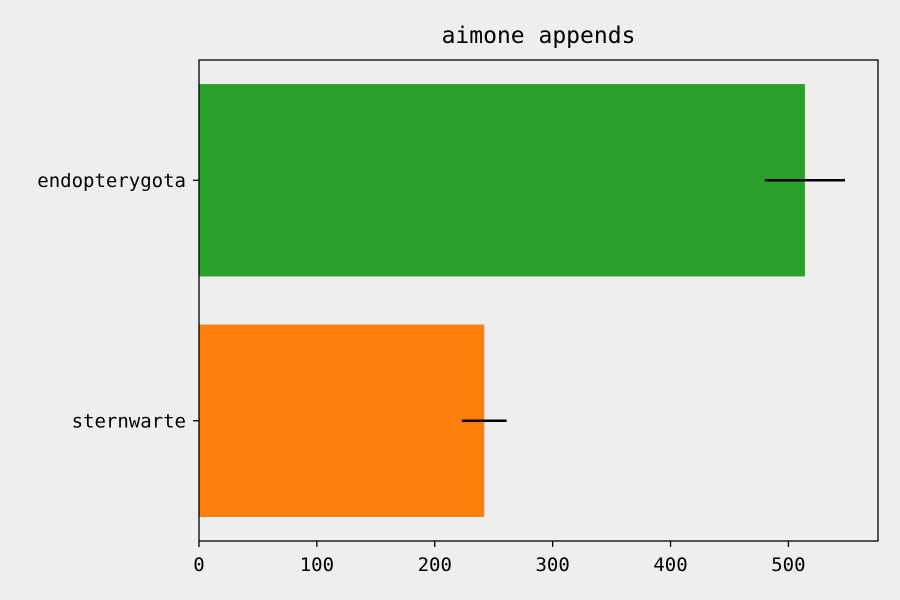 This screenshot has height=600, width=900. I want to click on y-tick-label: endopterygota, so click(111, 181).